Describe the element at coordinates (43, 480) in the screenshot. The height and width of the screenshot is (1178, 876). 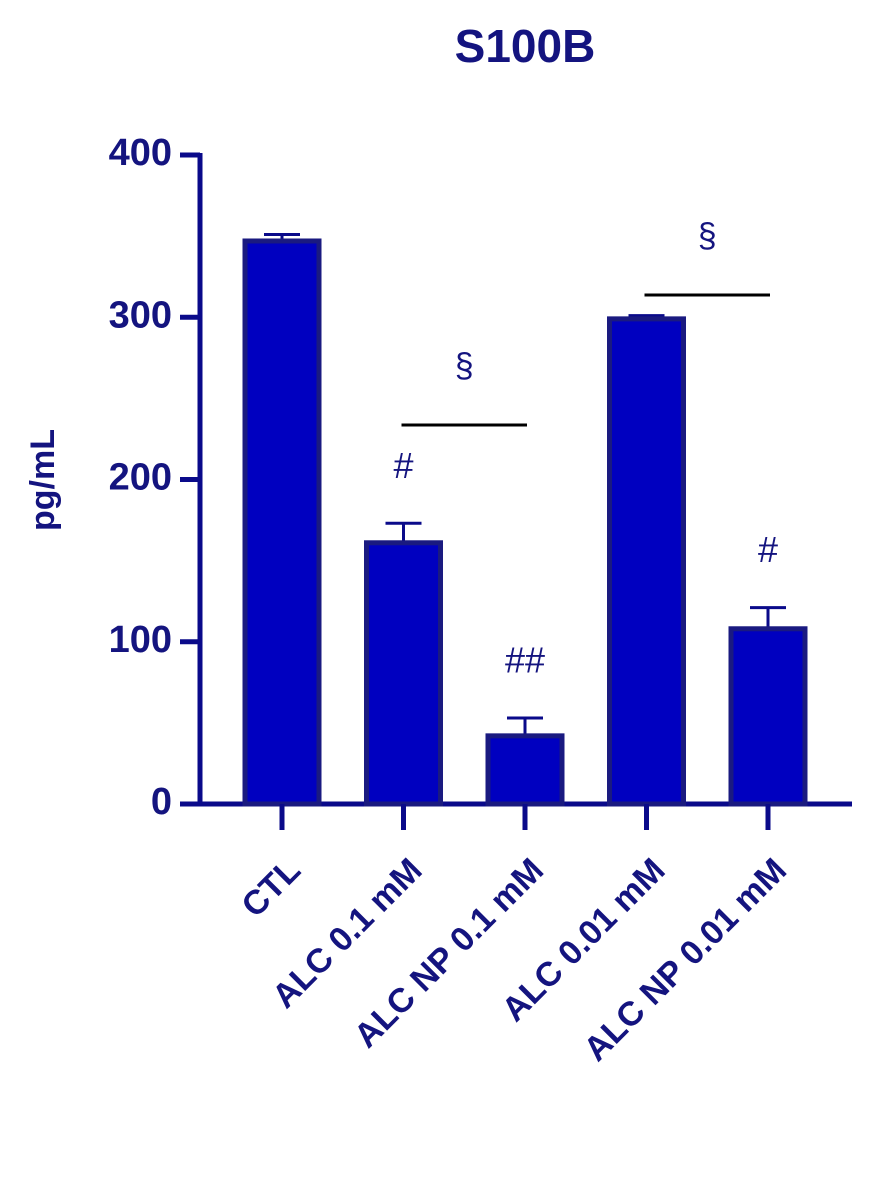
I see `y-axis-label: pg/mL` at that location.